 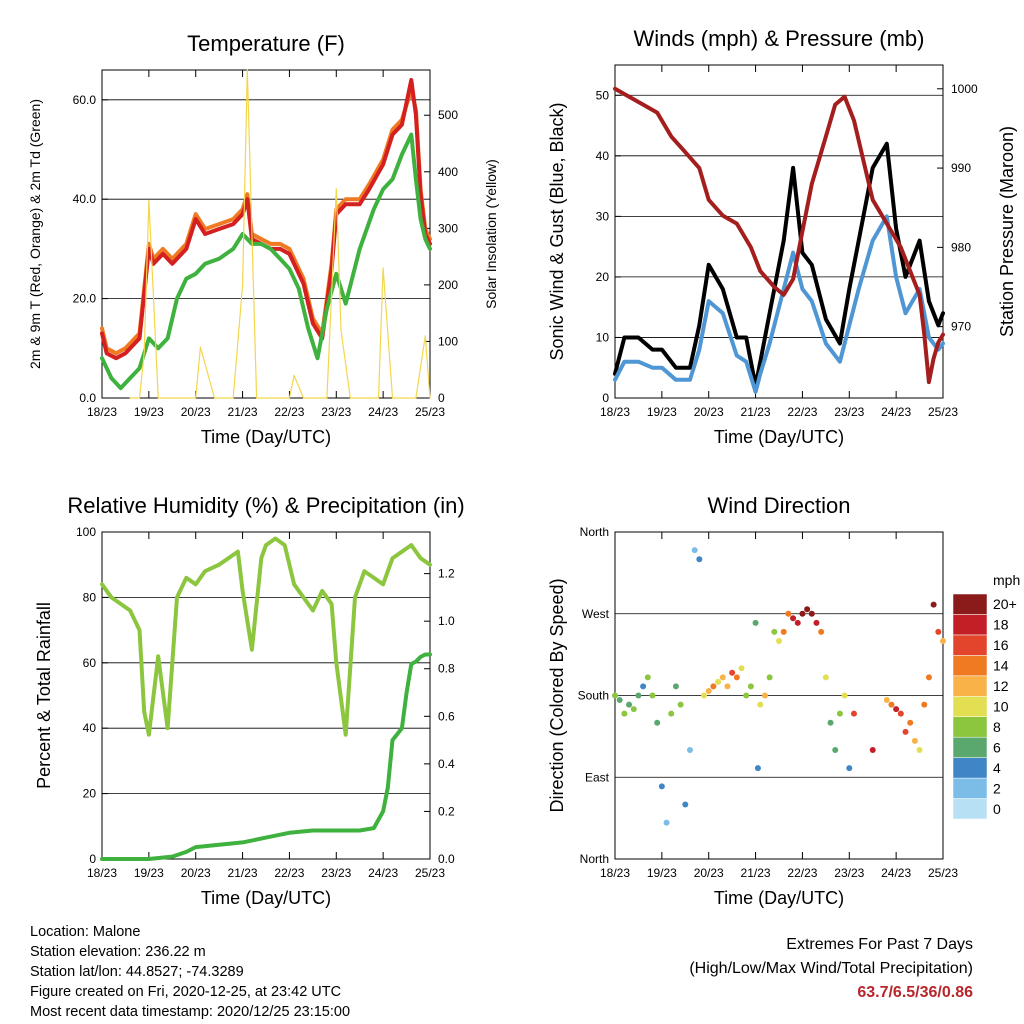 What do you see at coordinates (102, 873) in the screenshot?
I see `x-tick-label: 18/23` at bounding box center [102, 873].